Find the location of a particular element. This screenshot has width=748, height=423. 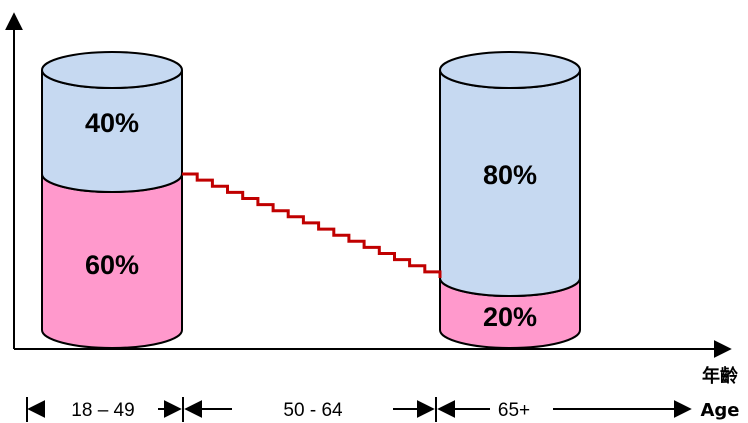

stepped-connector-line is located at coordinates (312, 225).